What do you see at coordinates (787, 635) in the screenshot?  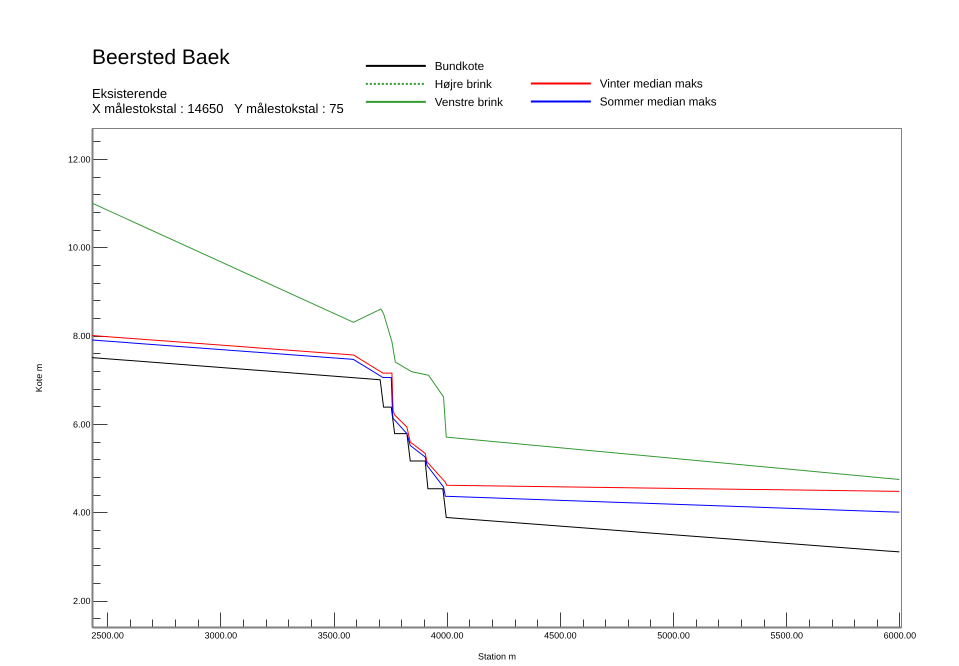 I see `x-tick-label: 5500.00` at bounding box center [787, 635].